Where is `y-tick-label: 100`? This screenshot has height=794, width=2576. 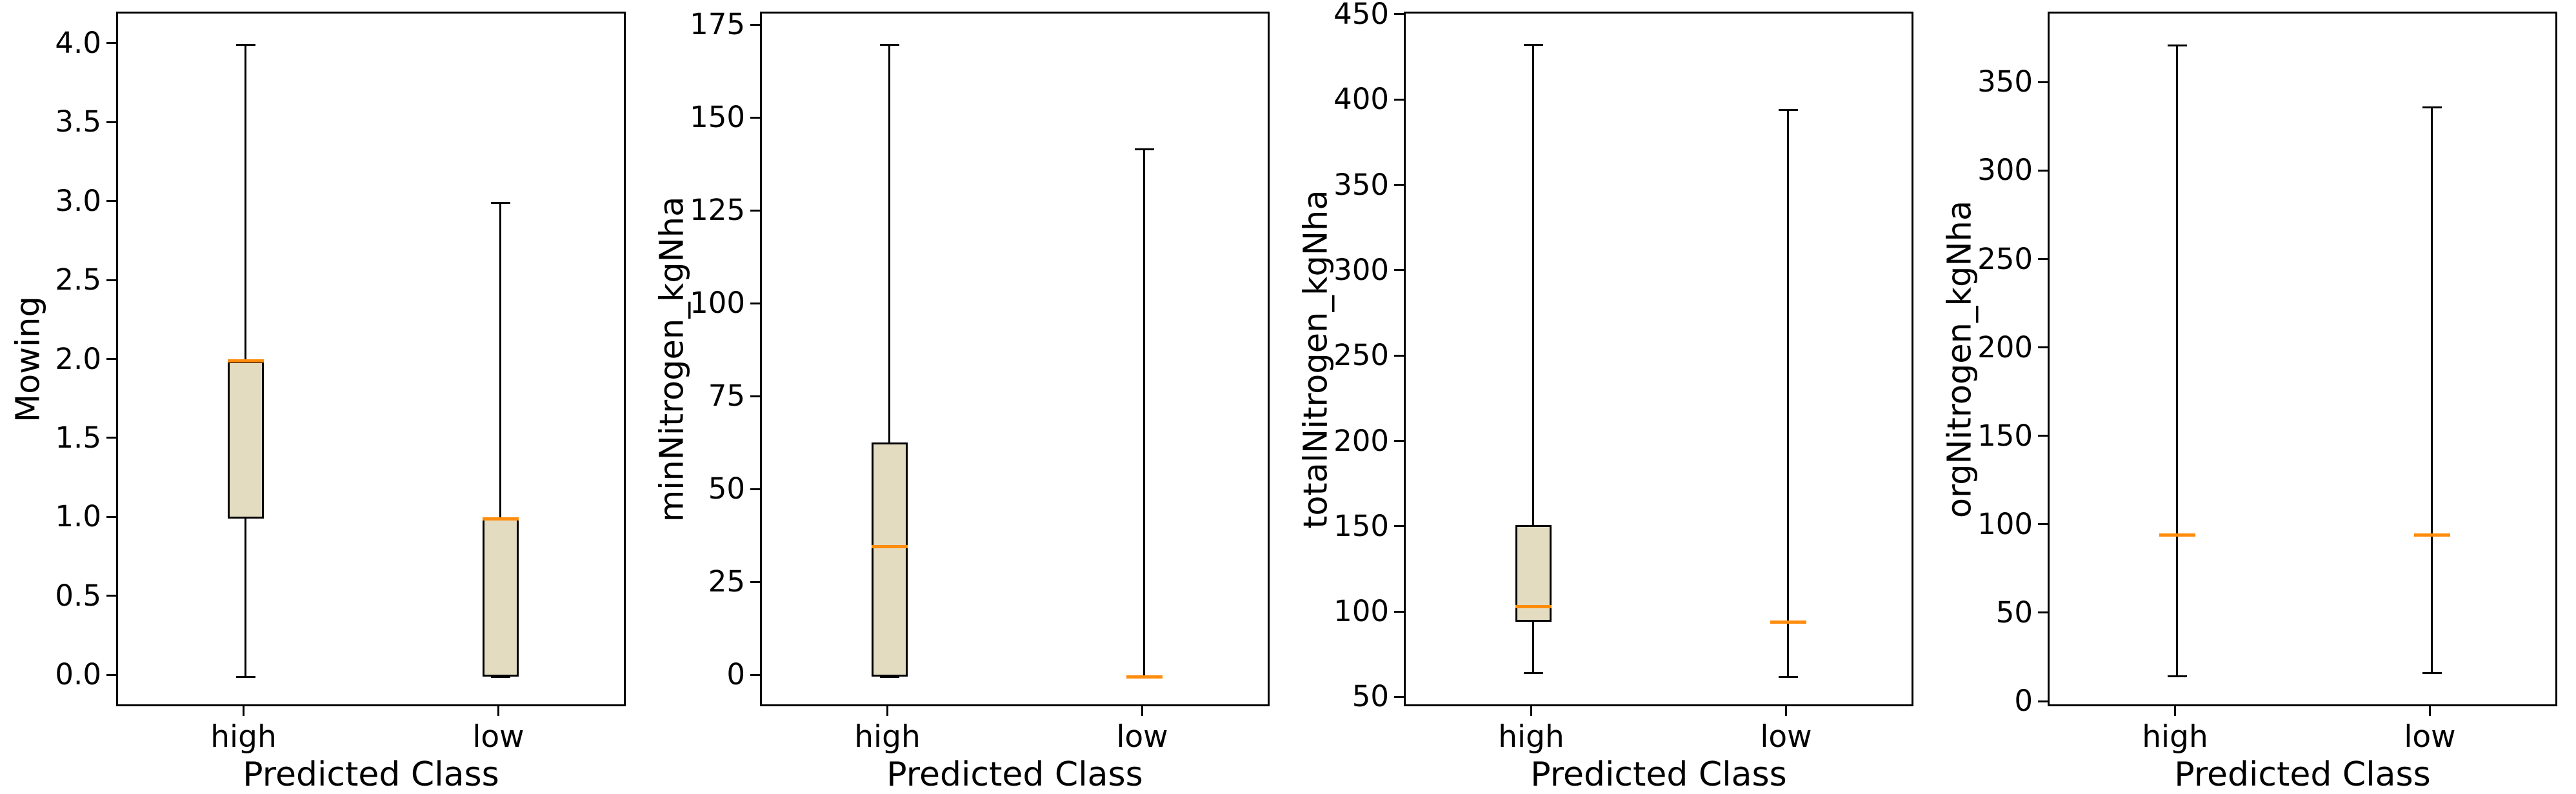
y-tick-label: 100 is located at coordinates (717, 303).